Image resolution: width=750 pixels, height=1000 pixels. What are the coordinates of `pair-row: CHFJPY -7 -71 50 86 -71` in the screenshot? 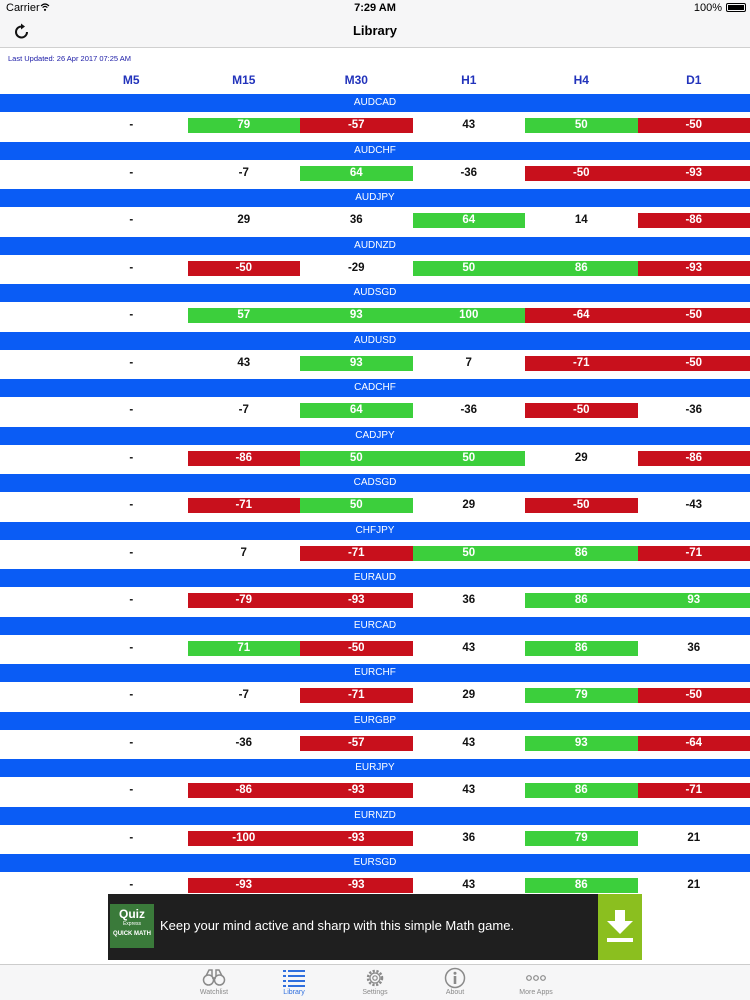 It's located at (375, 545).